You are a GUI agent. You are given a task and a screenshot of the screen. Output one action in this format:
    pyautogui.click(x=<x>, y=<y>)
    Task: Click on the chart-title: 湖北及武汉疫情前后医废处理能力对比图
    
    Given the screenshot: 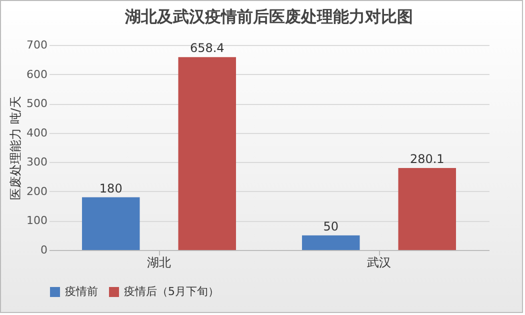 What is the action you would take?
    pyautogui.click(x=268, y=16)
    